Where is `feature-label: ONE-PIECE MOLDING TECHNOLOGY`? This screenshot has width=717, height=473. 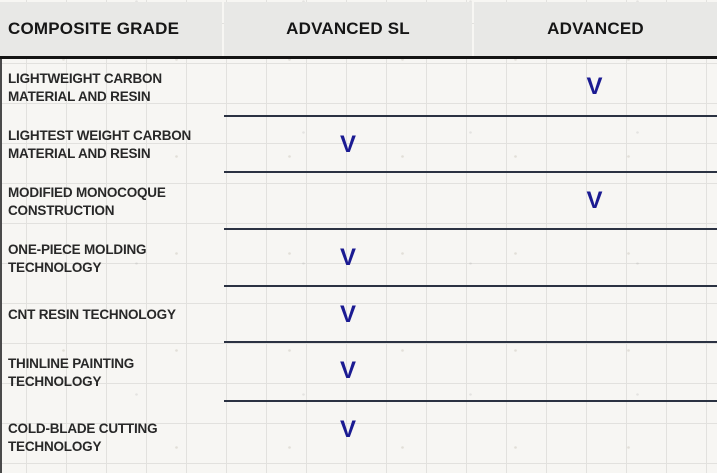
feature-label: ONE-PIECE MOLDING TECHNOLOGY is located at coordinates (77, 258).